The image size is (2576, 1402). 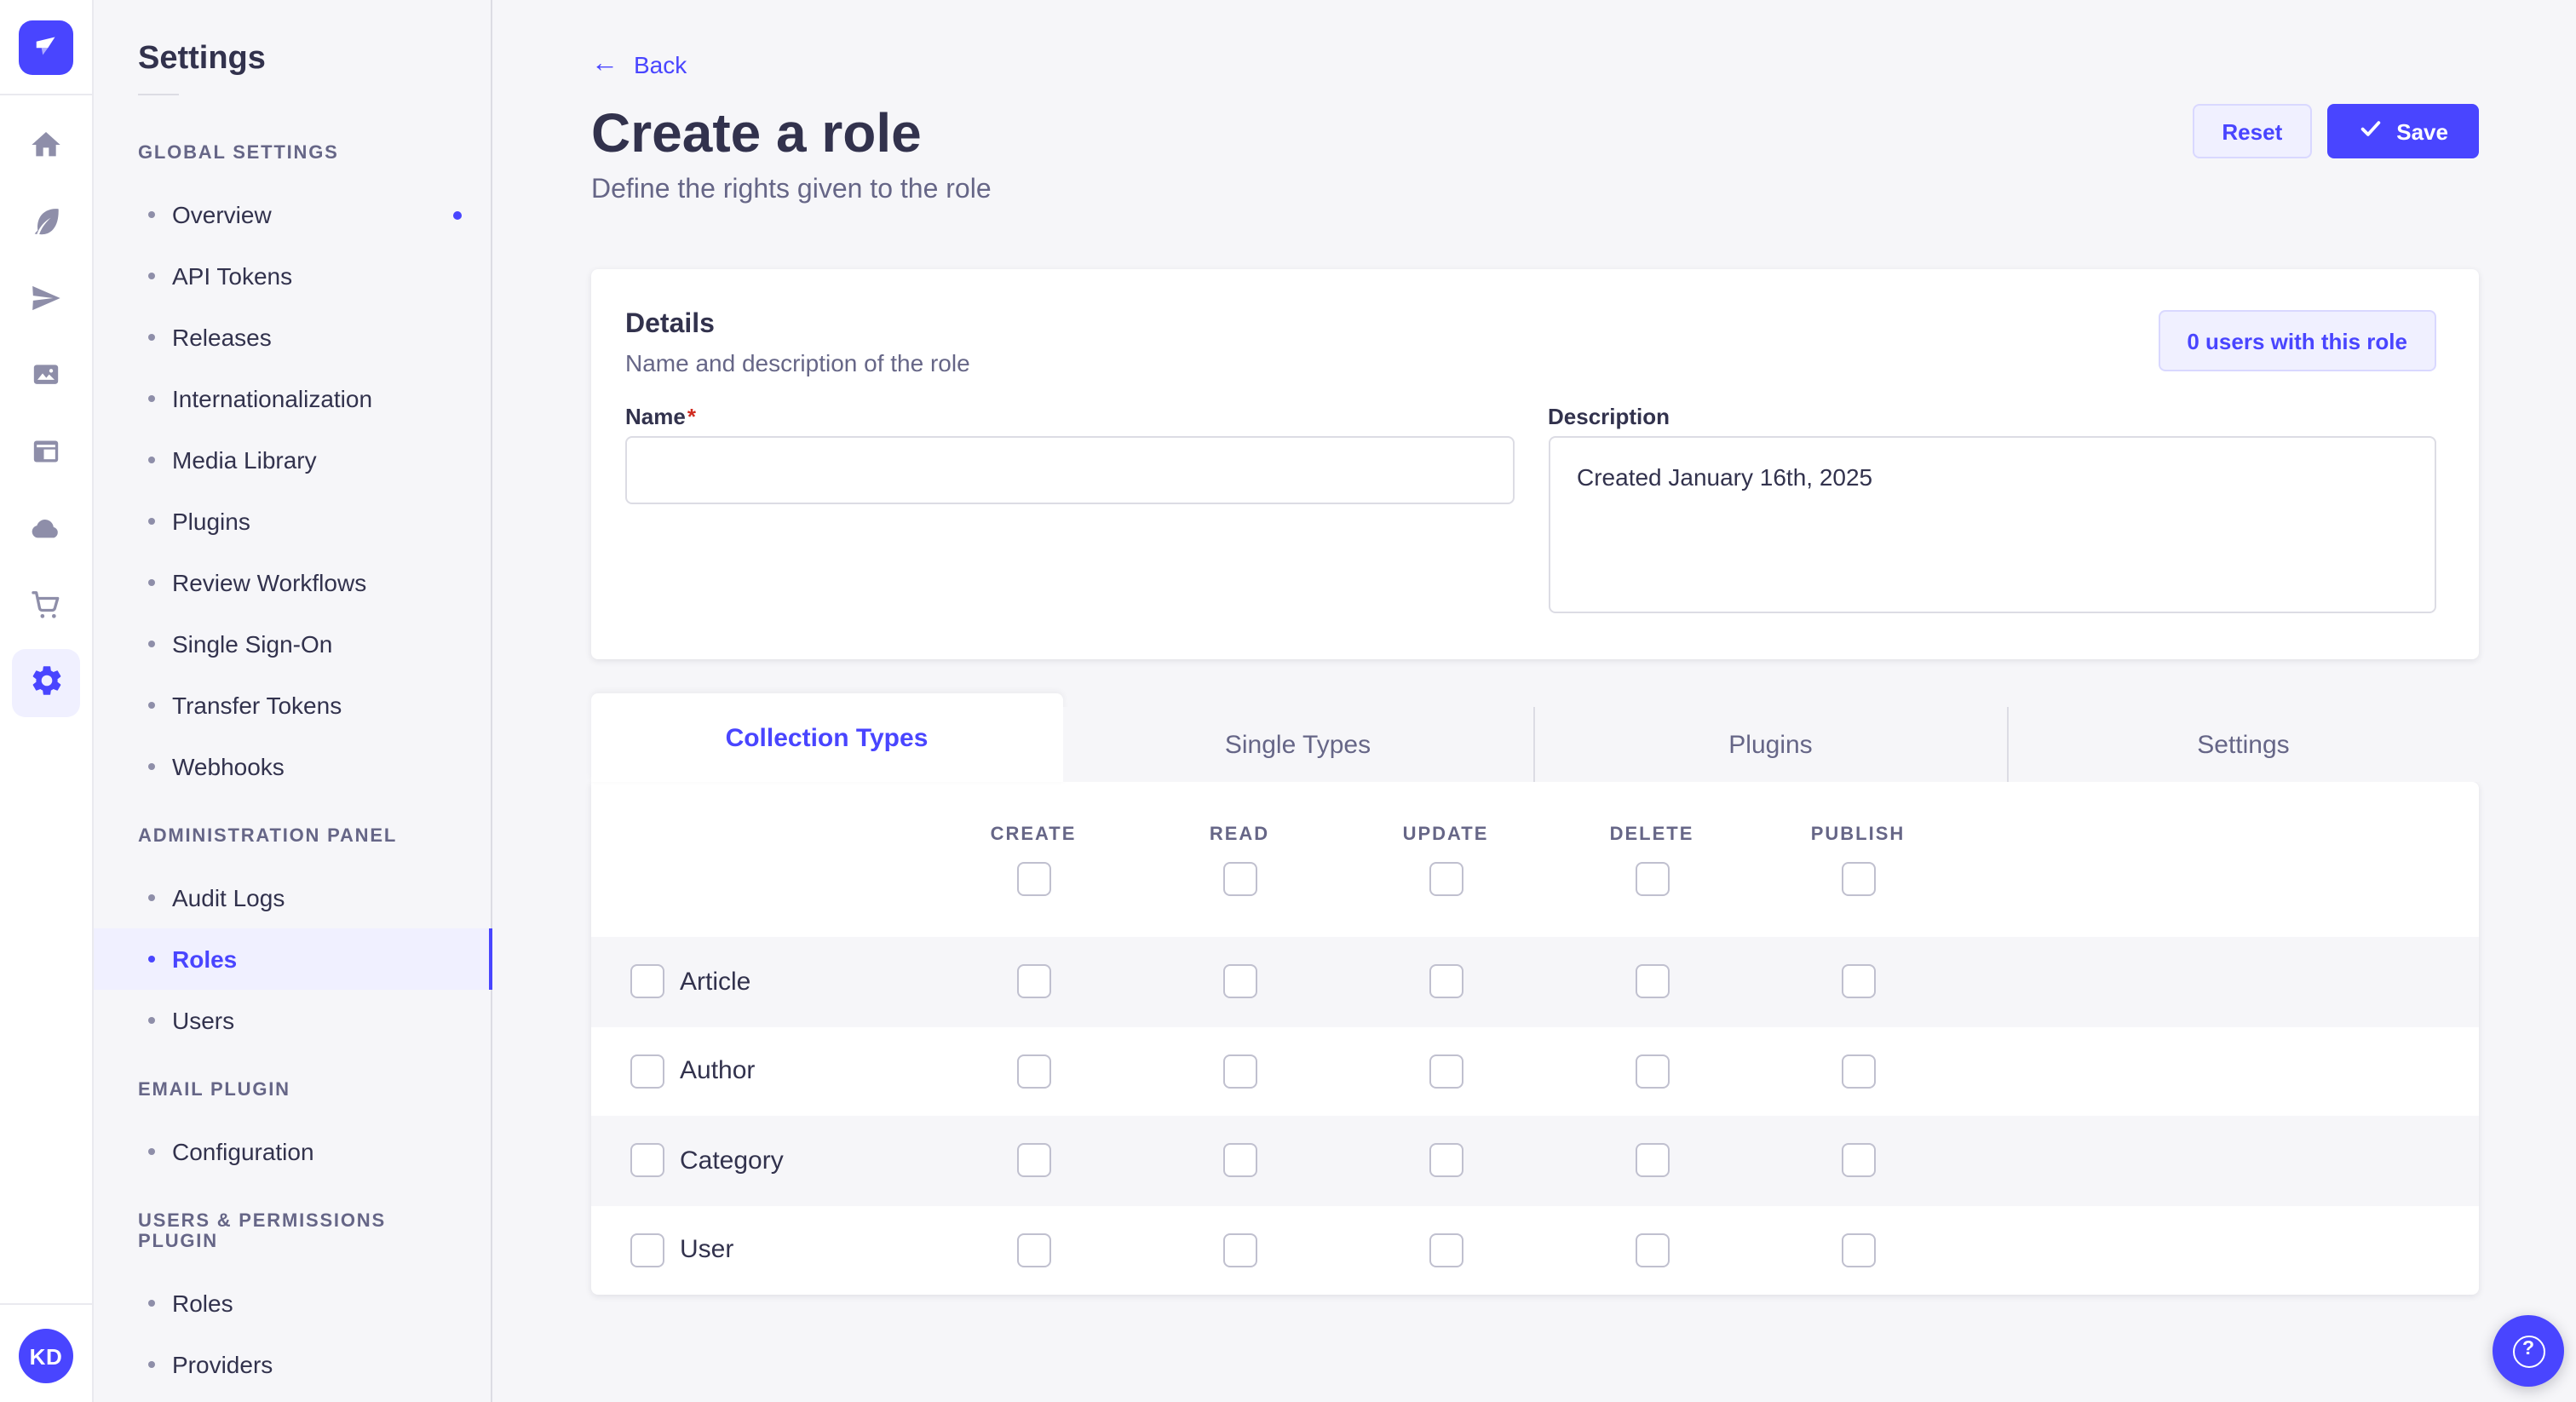 I want to click on author-delete-checkbox, so click(x=1652, y=1071).